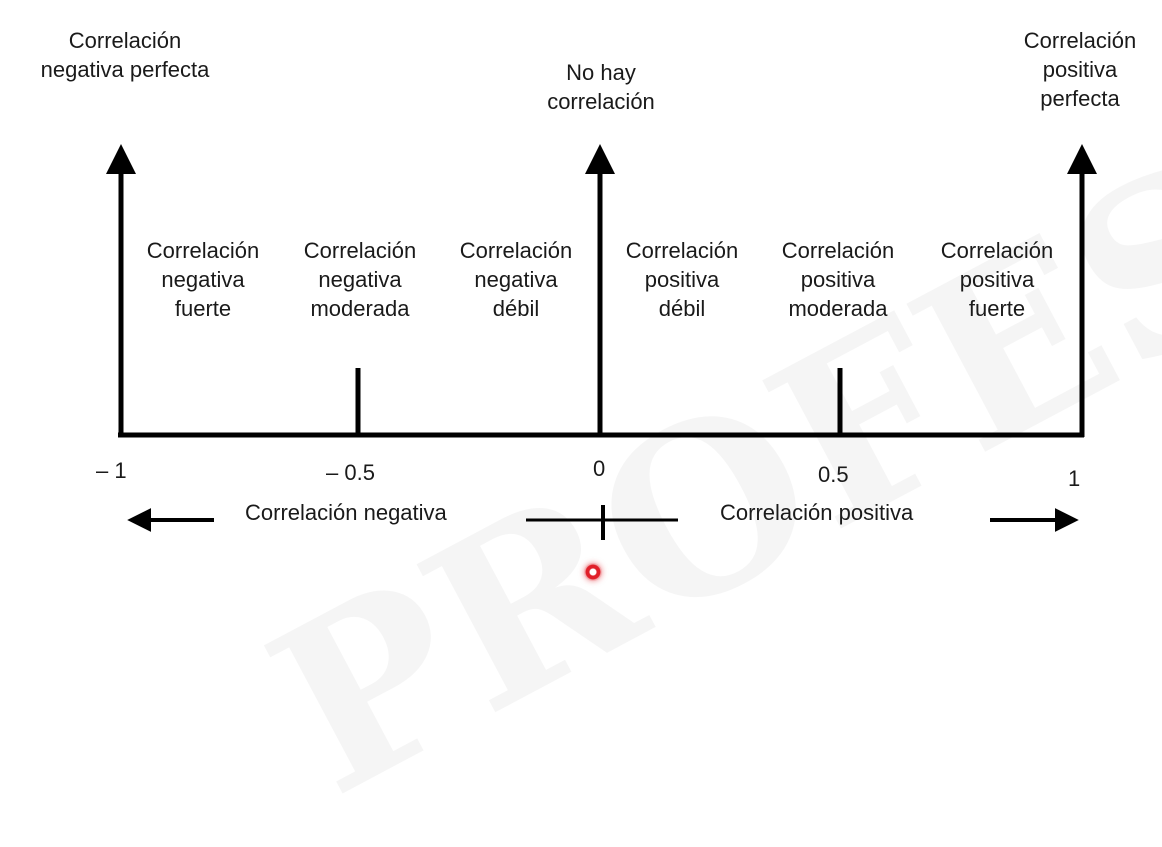  I want to click on label-positive-strong: Correlación positiva fuerte, so click(997, 279).